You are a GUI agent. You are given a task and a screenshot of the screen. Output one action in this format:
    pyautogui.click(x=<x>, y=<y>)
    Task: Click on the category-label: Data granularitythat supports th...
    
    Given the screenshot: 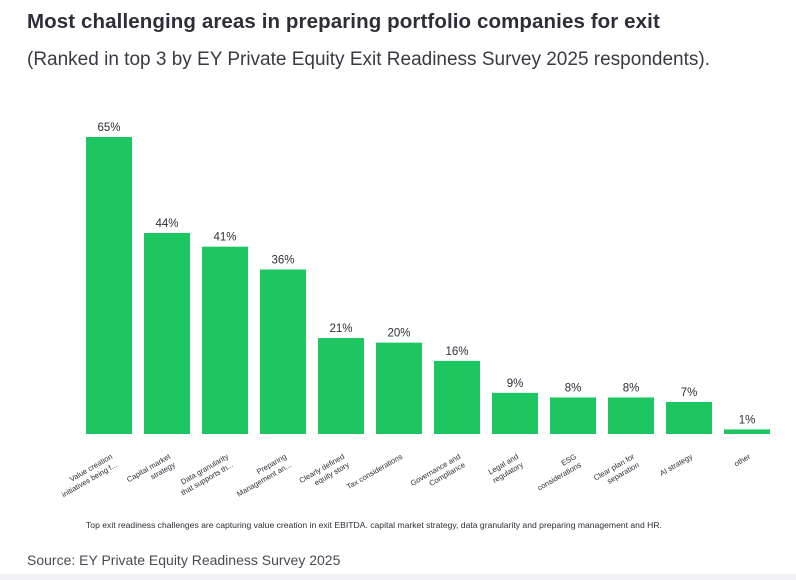 What is the action you would take?
    pyautogui.click(x=205, y=474)
    